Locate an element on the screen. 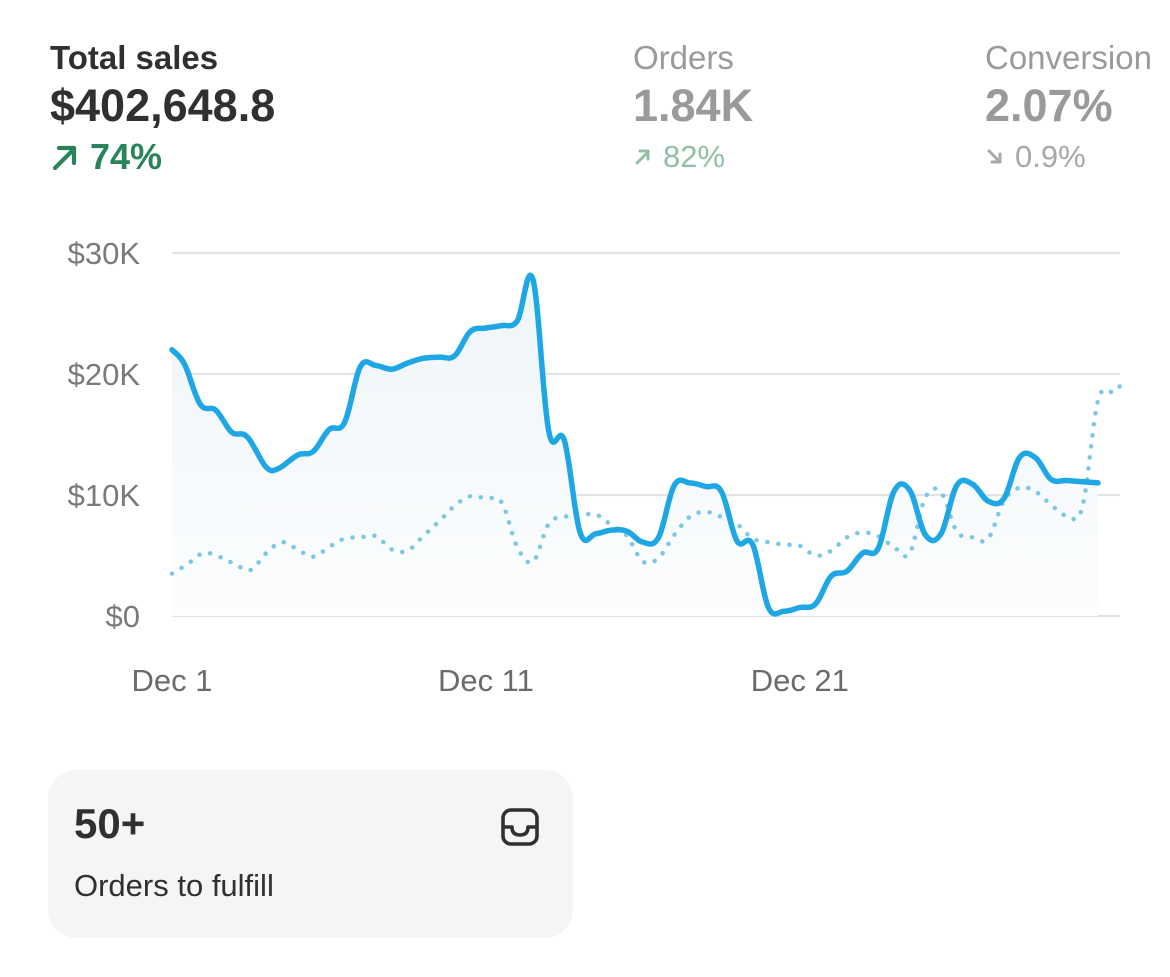  y-tick-label: $0 is located at coordinates (123, 616).